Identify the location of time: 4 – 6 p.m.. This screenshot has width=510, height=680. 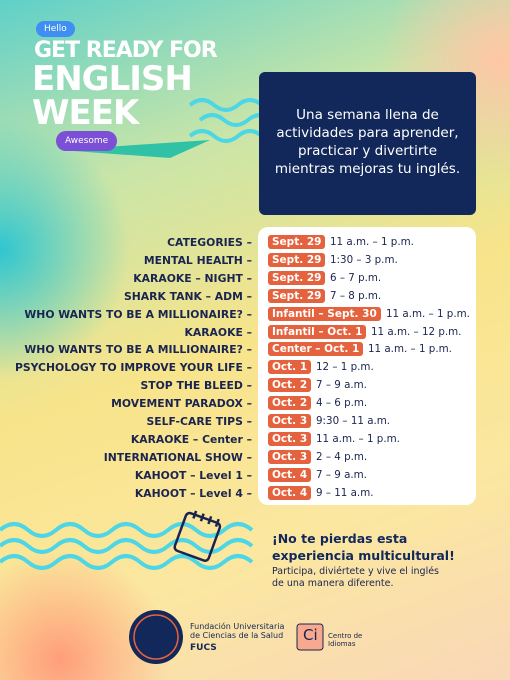
(342, 403).